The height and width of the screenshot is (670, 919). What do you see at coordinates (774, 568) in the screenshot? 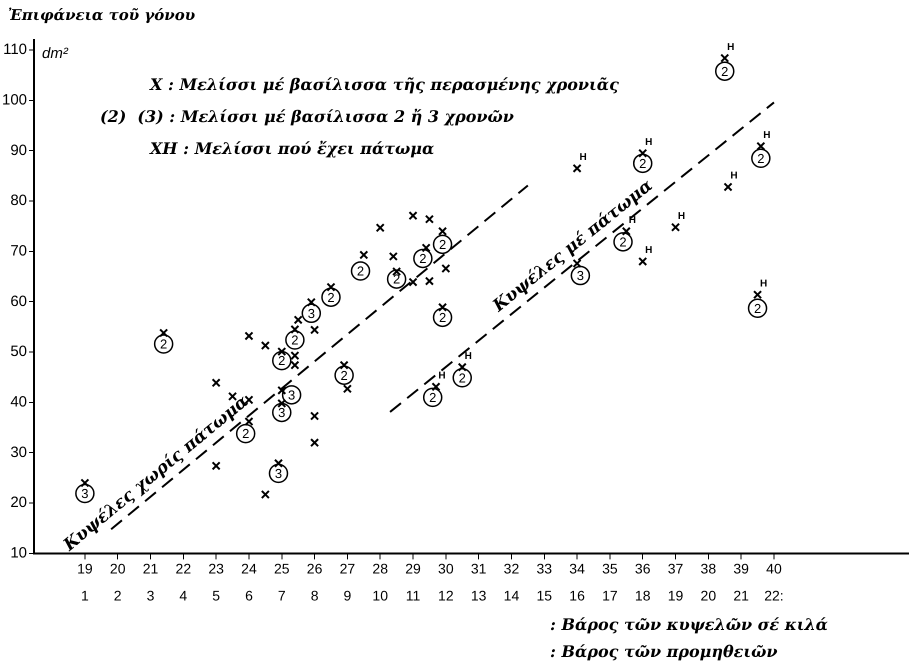
I see `x-tick-label: 40` at bounding box center [774, 568].